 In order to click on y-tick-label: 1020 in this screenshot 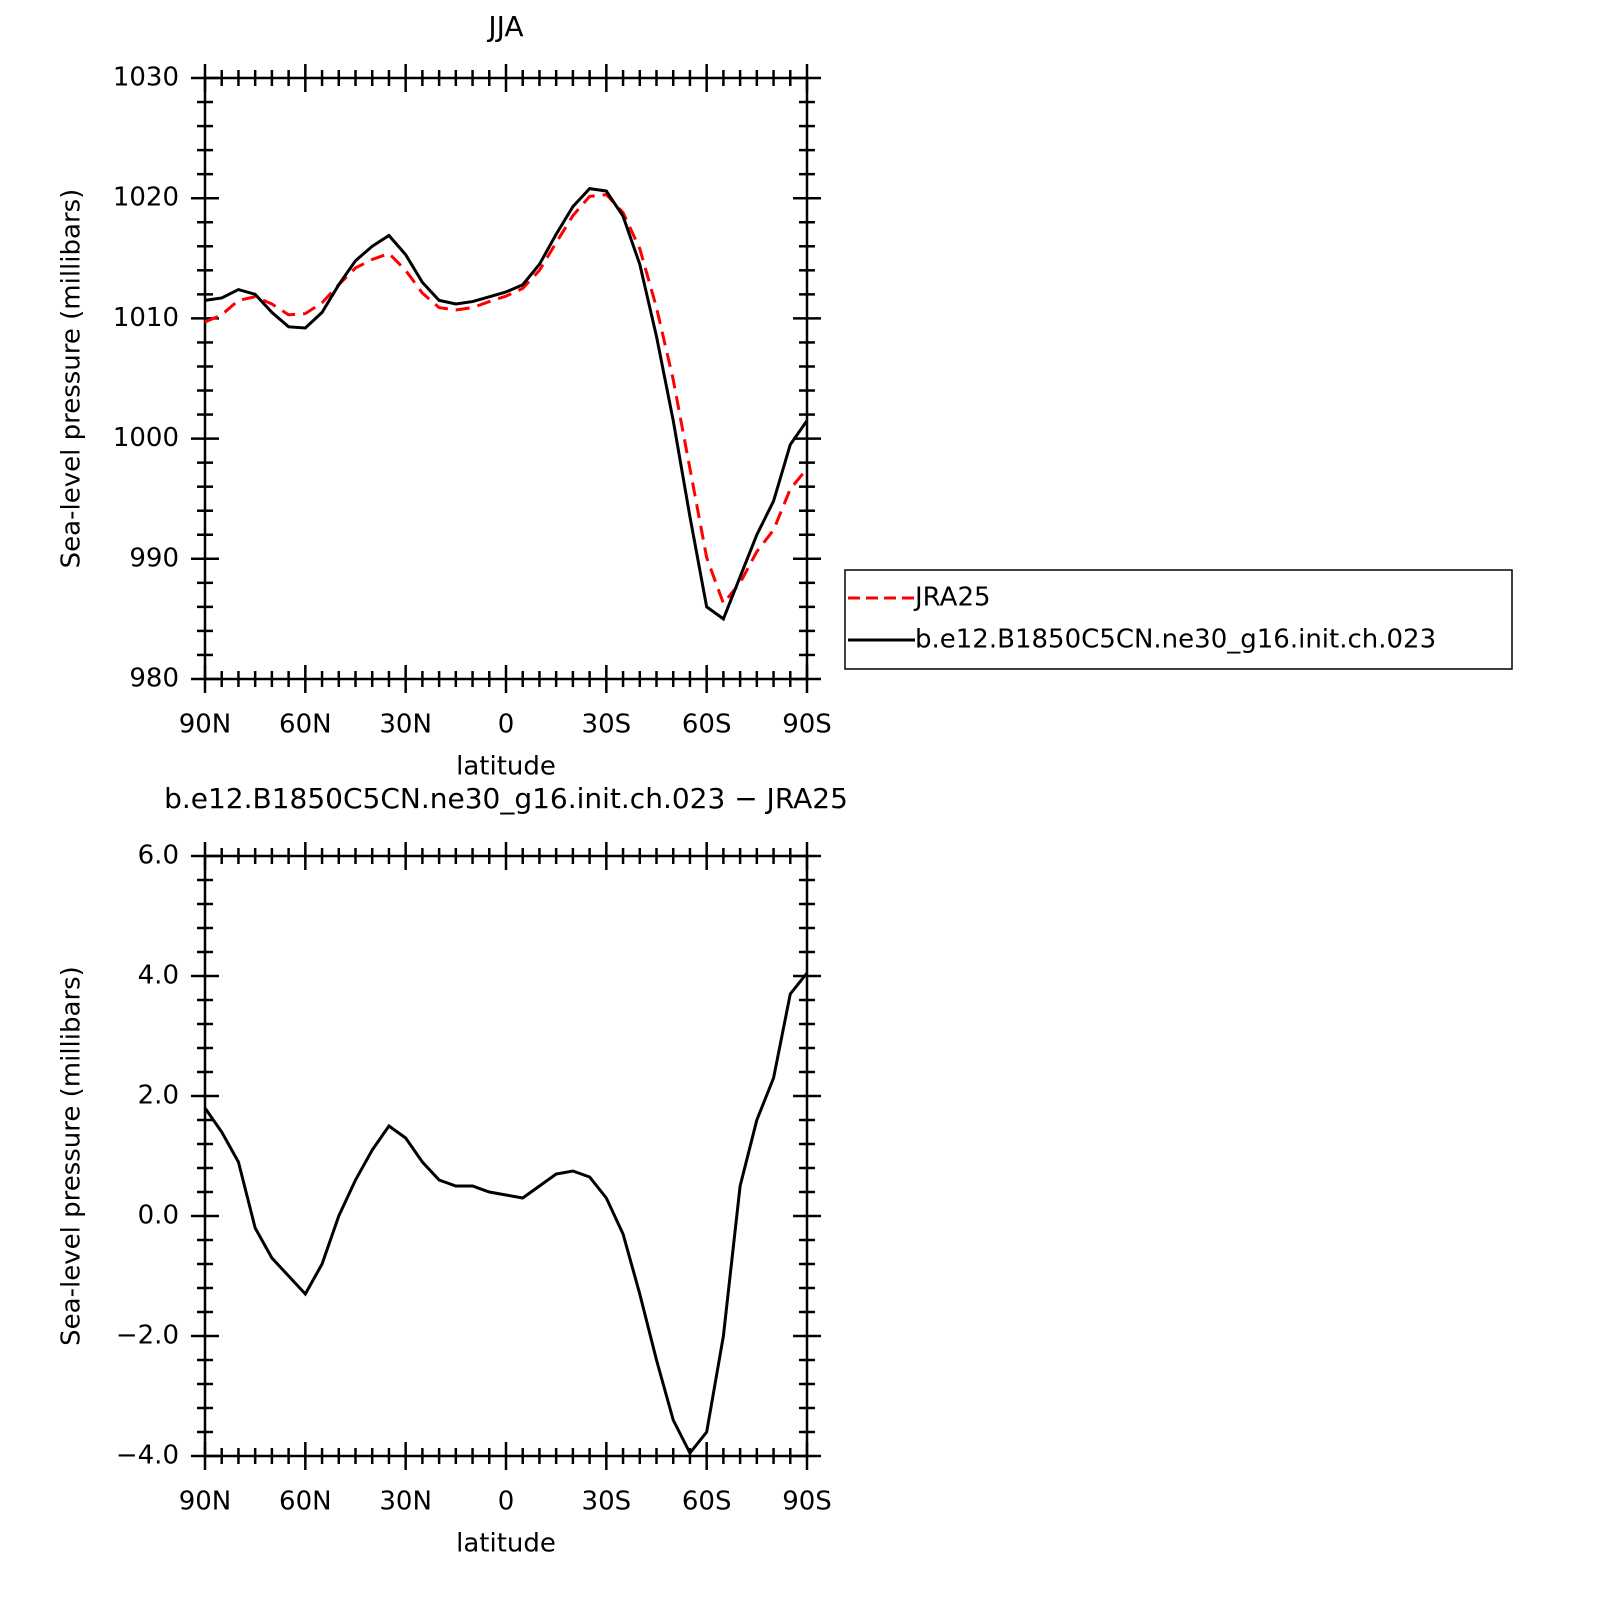, I will do `click(146, 198)`.